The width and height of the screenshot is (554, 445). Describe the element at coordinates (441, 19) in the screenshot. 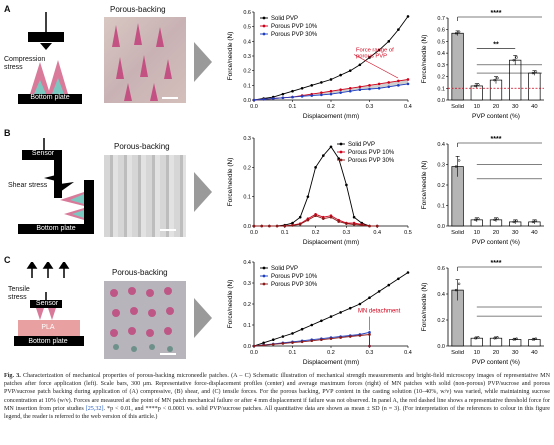

I see `y-tick-label: 0.7` at that location.